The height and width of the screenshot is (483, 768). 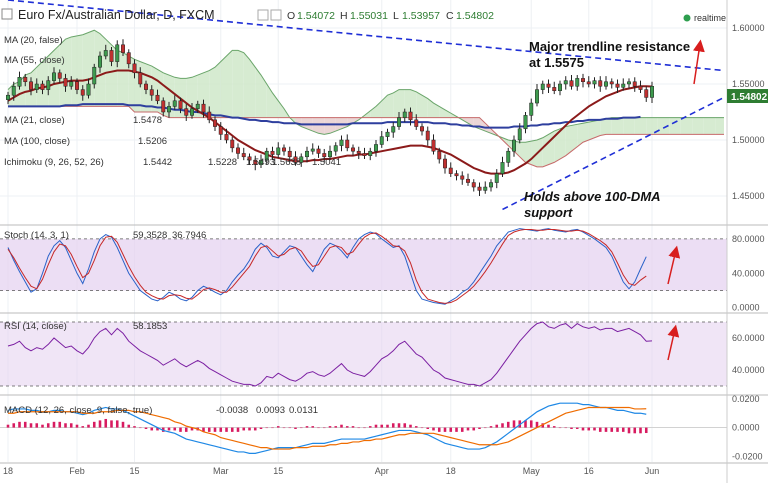 What do you see at coordinates (78, 410) in the screenshot?
I see `macd-legend: MACD (12, 26, close, 9, false, true)` at bounding box center [78, 410].